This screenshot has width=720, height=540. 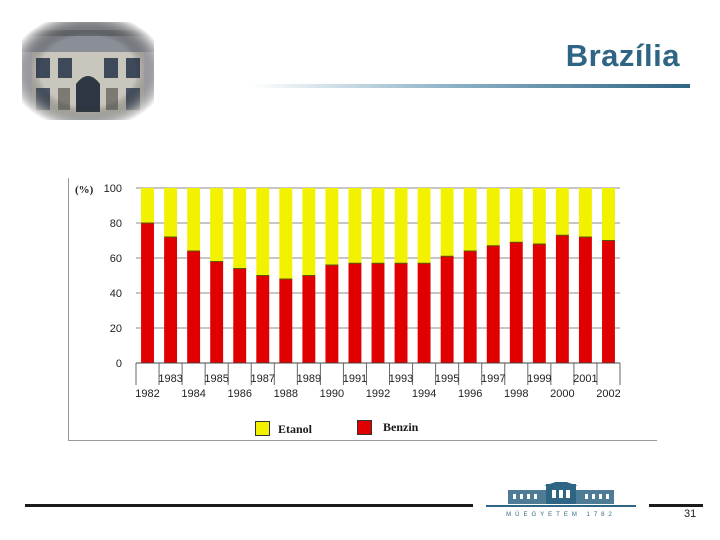 What do you see at coordinates (286, 233) in the screenshot?
I see `bar-etanol-1988` at bounding box center [286, 233].